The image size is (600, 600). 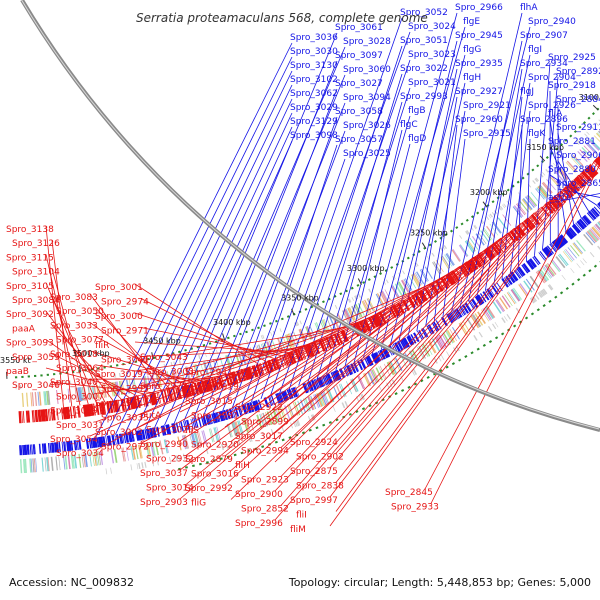 I want to click on forward-gene-label: flgE, so click(x=471, y=22).